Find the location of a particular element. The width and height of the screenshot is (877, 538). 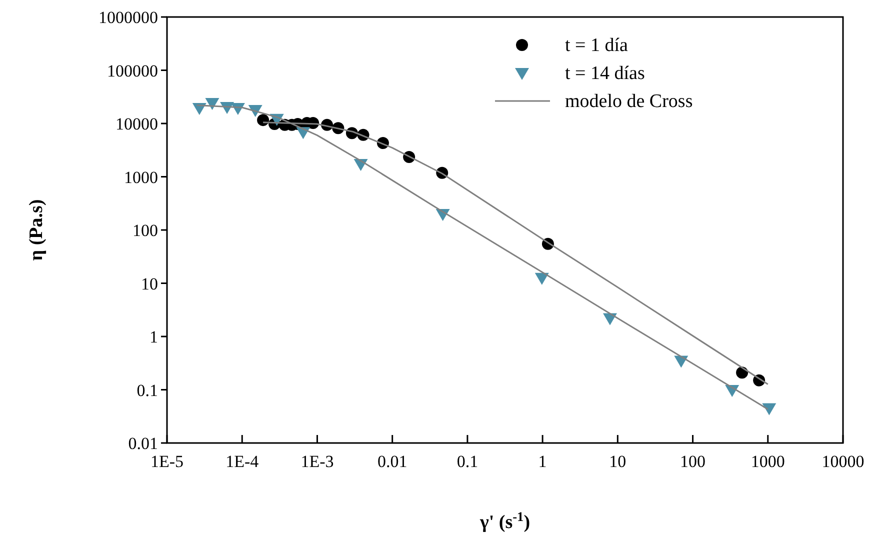

y-tick-label: 100000 is located at coordinates (132, 70).